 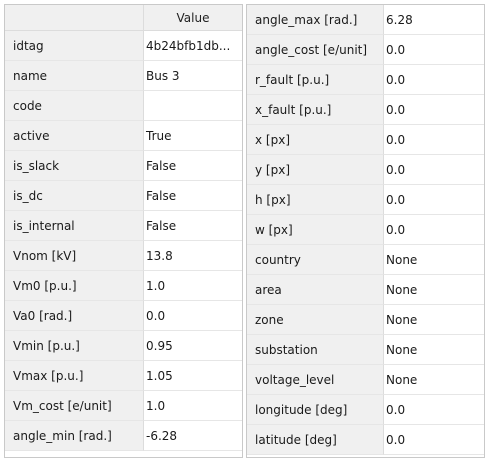 I want to click on table-row: r_fault [p.u.] 0.0, so click(x=365, y=80).